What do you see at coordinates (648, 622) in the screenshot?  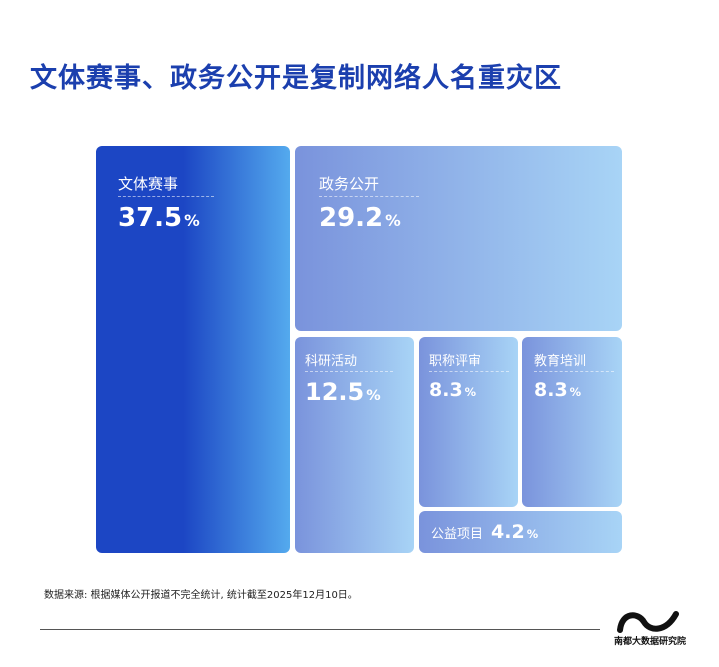 I see `brand-wave-icon` at bounding box center [648, 622].